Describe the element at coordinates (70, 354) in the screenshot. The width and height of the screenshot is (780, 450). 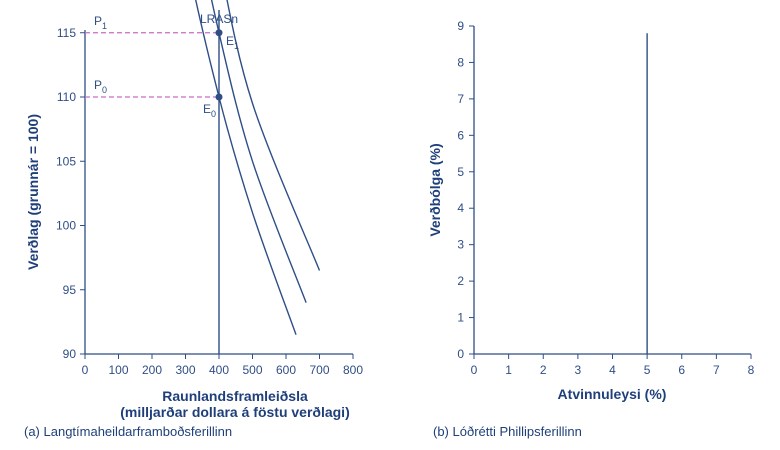
I see `panel-a-y-tick-label: 90` at that location.